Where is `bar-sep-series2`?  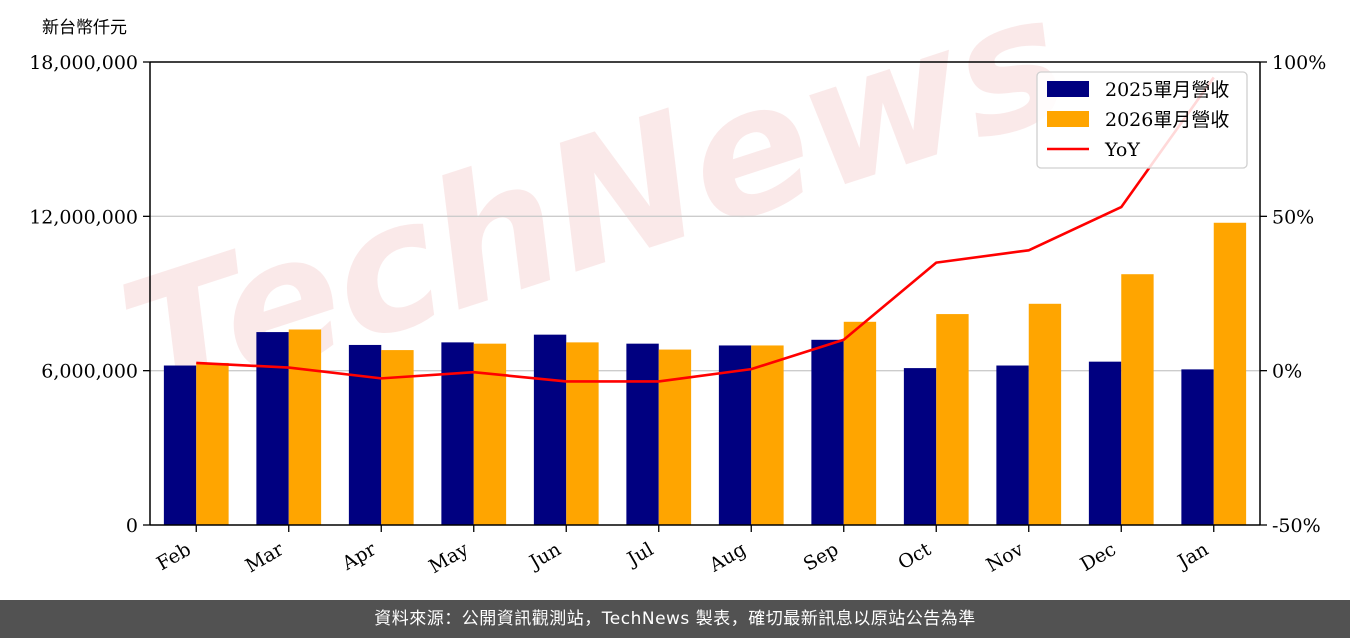
bar-sep-series2 is located at coordinates (860, 423).